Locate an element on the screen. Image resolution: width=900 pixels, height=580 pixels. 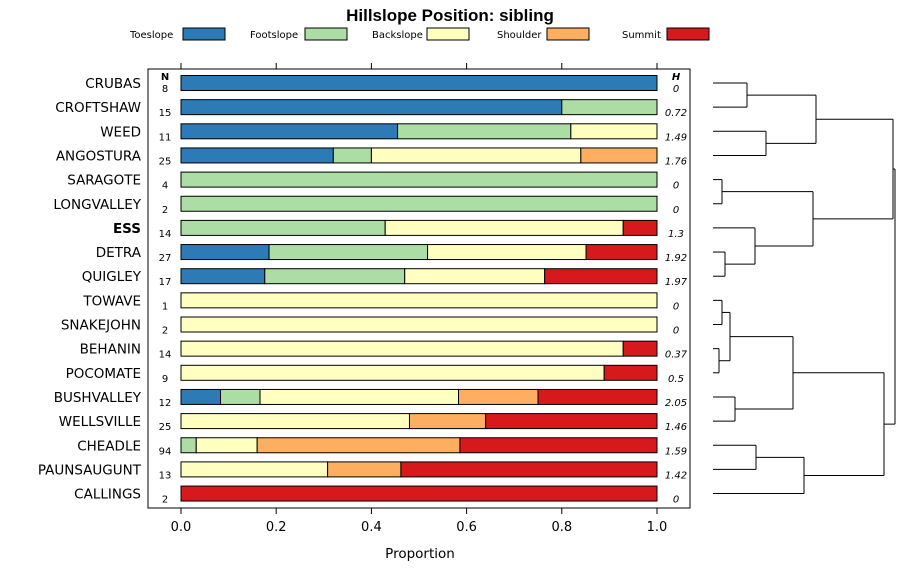
chart-title: Hillslope Position: sibling is located at coordinates (450, 15).